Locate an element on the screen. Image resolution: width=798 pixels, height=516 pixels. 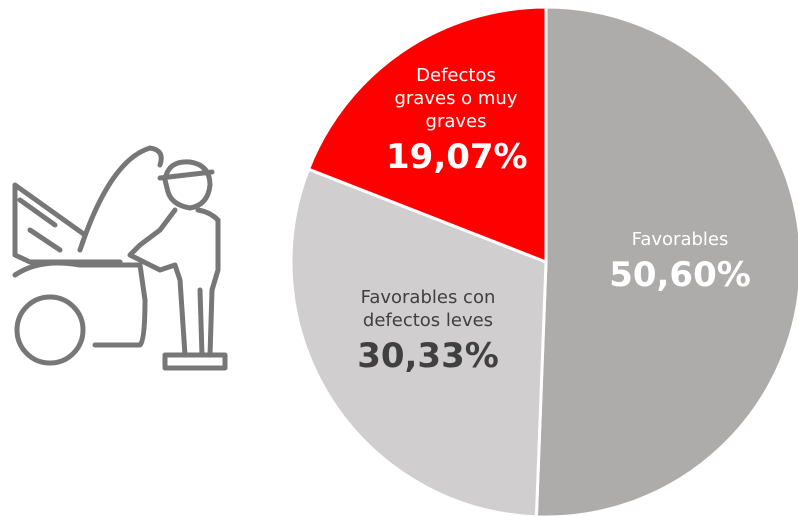
value-label: 50,60% is located at coordinates (680, 275).